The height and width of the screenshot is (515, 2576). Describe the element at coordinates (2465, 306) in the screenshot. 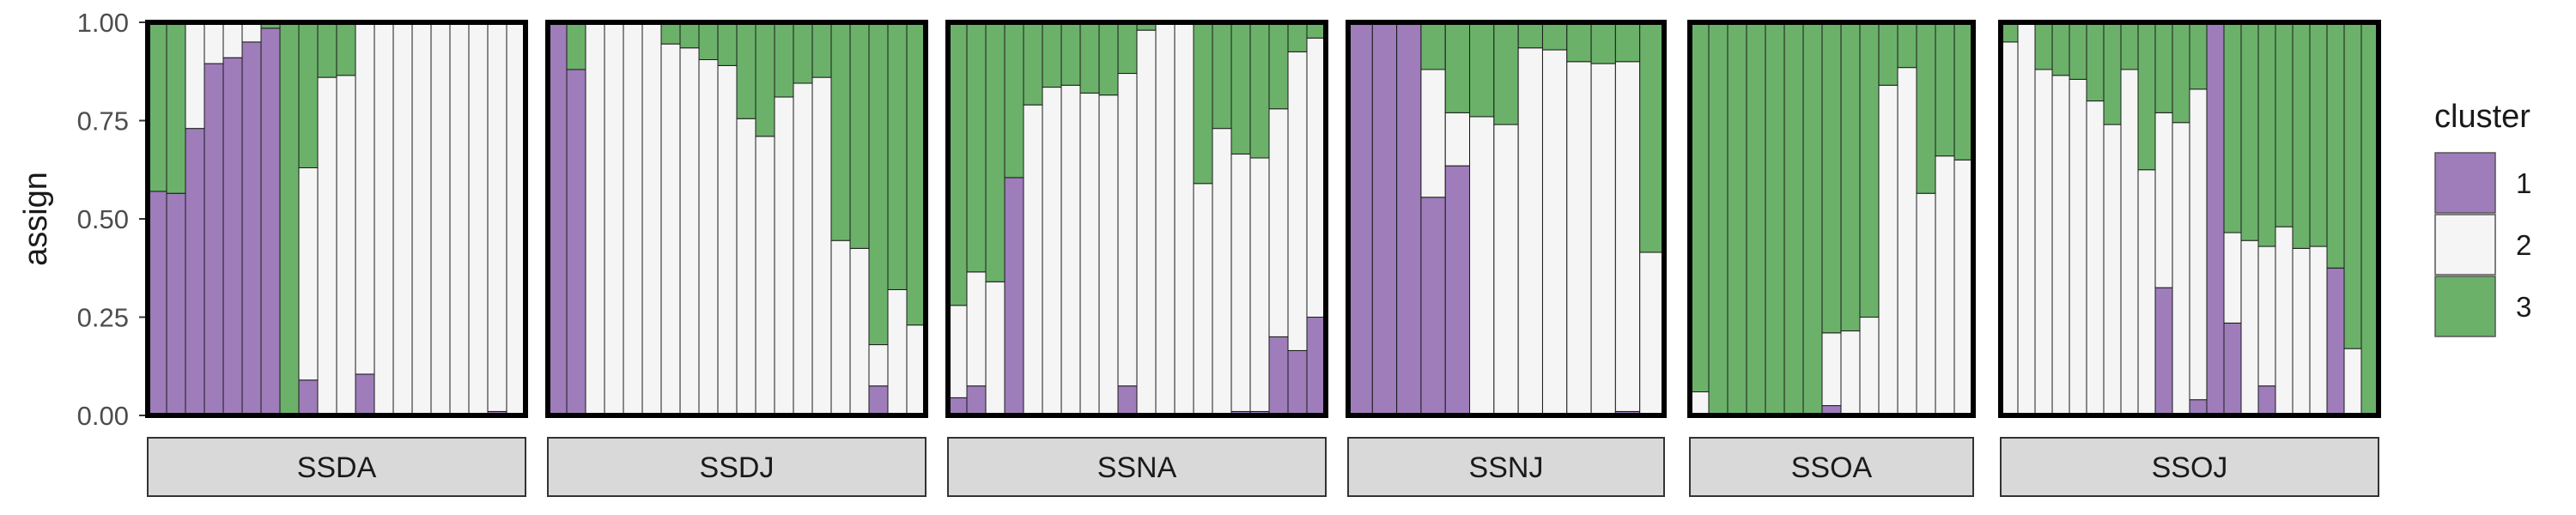

I see `legend-swatch` at that location.